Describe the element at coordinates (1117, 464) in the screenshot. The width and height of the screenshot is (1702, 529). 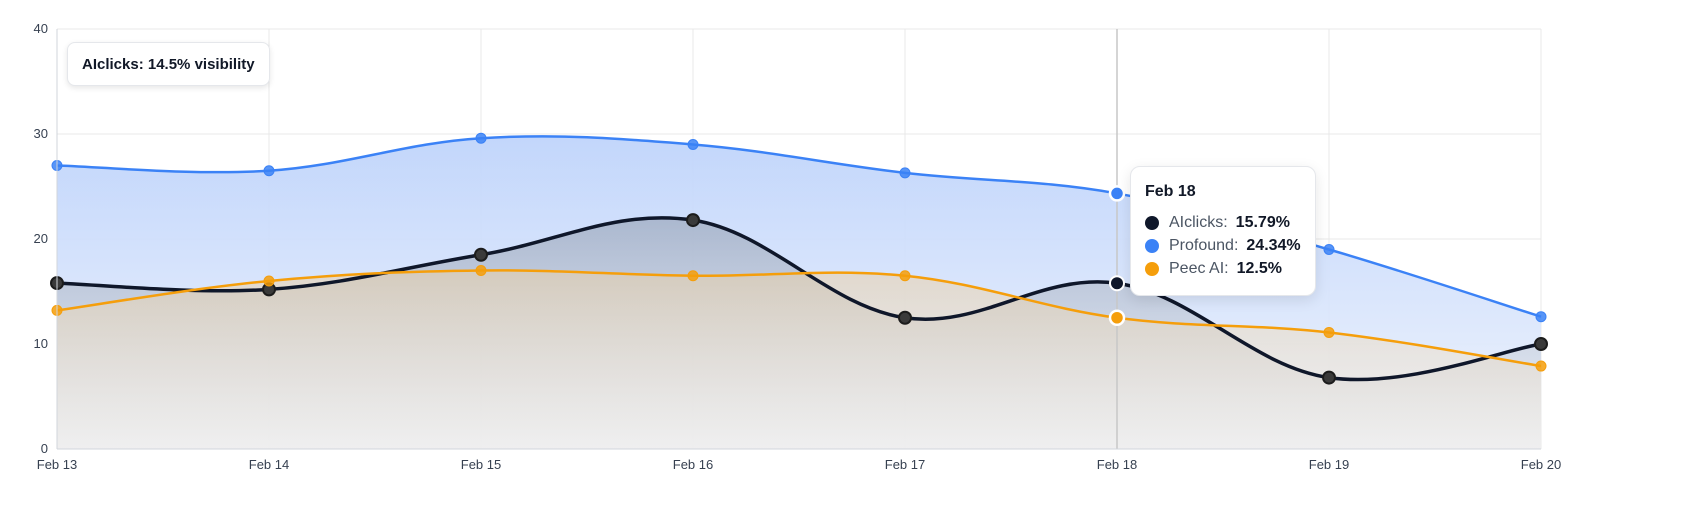
I see `x-tick-label: Feb 18` at that location.